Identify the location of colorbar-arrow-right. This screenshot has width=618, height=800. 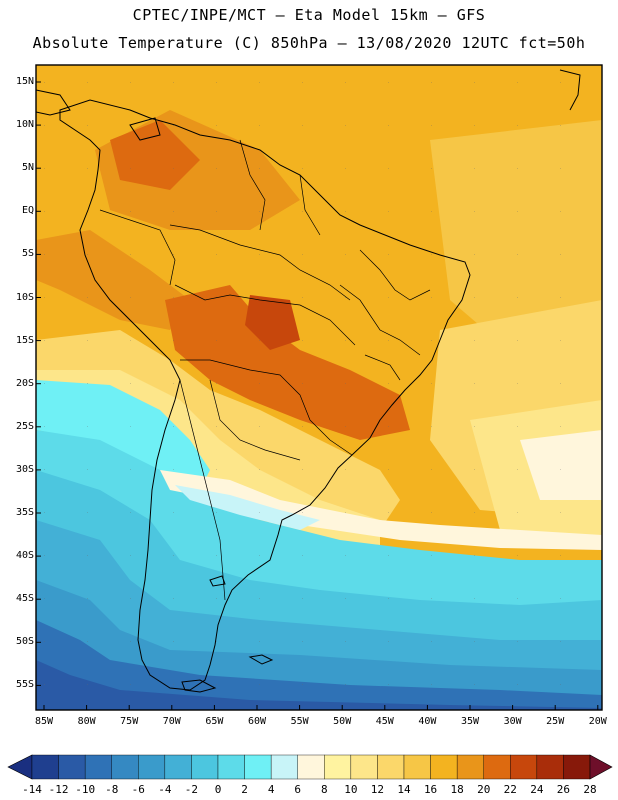
(601, 767).